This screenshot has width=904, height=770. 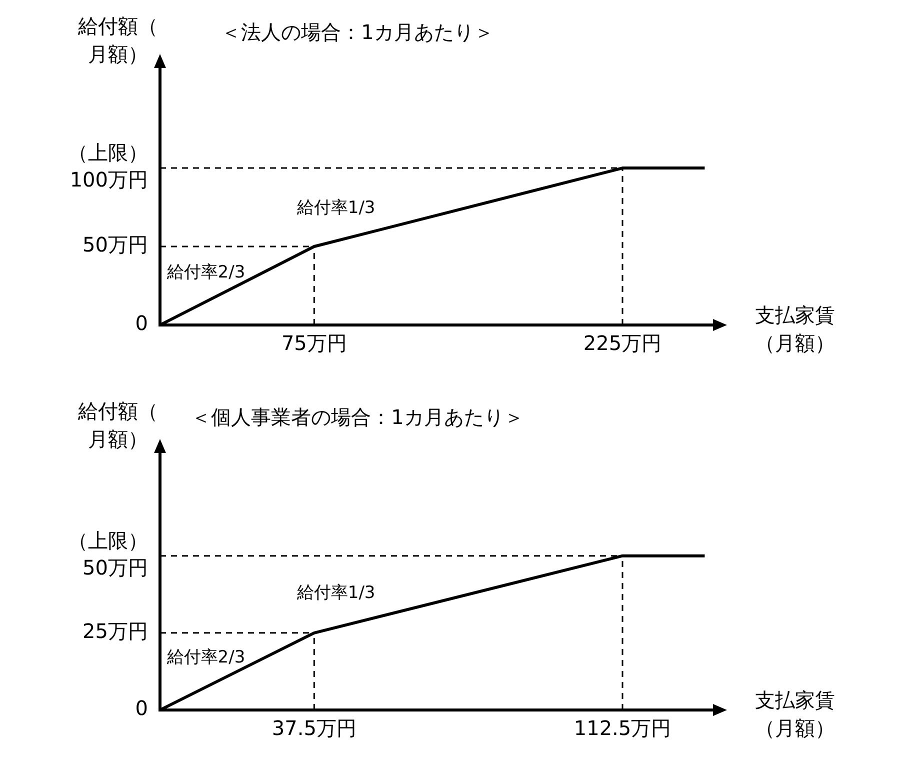 What do you see at coordinates (108, 554) in the screenshot?
I see `y-tick-label: （上限） 50万円` at bounding box center [108, 554].